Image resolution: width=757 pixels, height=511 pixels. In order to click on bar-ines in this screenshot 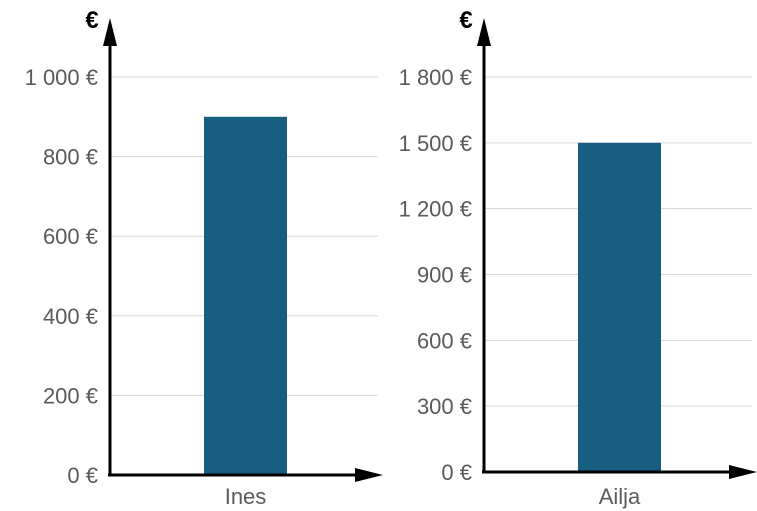, I will do `click(245, 296)`.